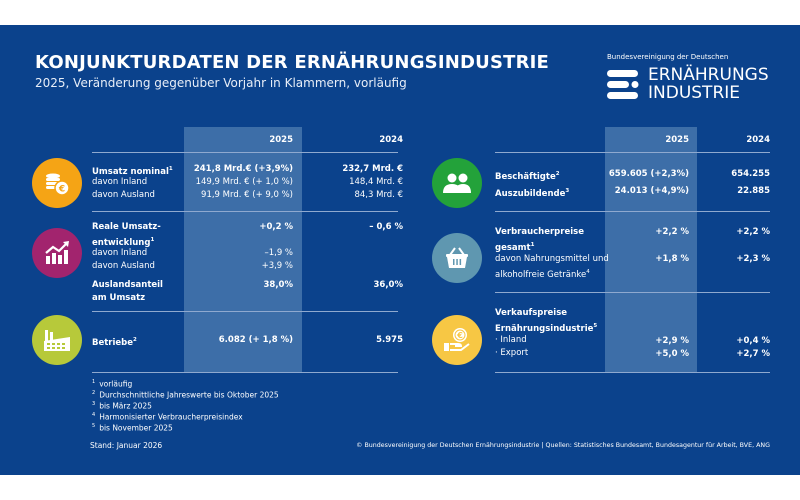  I want to click on betriebe-label: Betriebe2, so click(114, 342).